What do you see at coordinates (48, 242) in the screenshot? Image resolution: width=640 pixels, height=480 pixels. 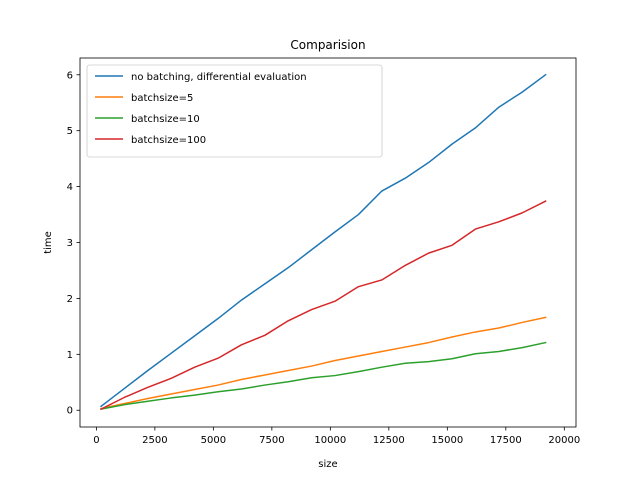 I see `y-axis-label: time` at bounding box center [48, 242].